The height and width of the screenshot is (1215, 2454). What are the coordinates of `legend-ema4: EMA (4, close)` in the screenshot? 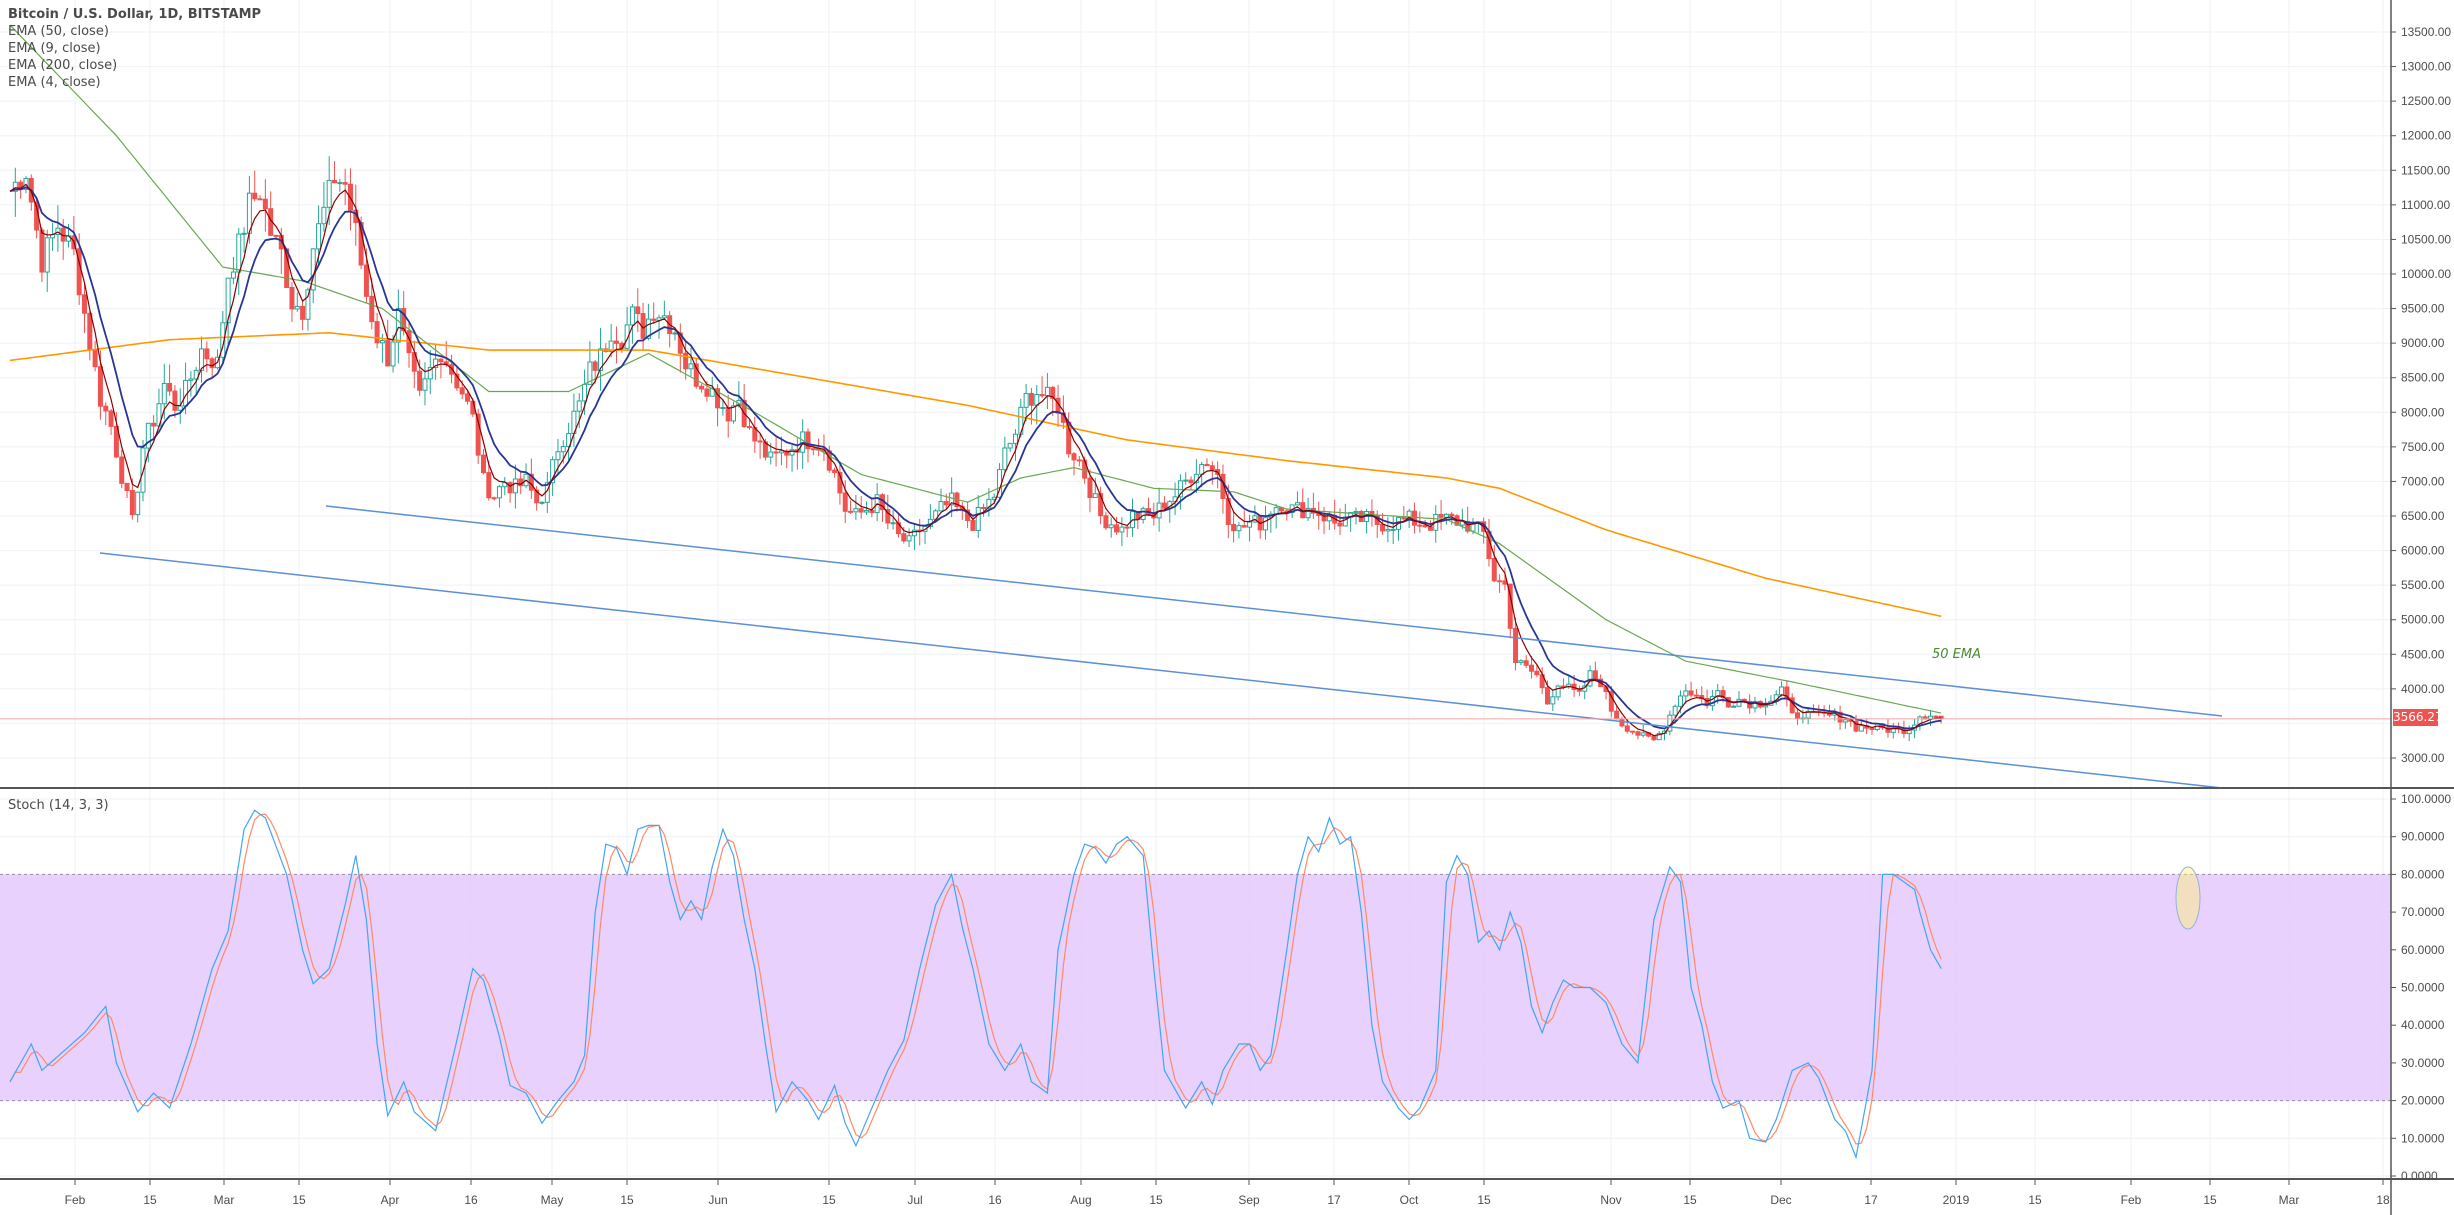 It's located at (54, 82).